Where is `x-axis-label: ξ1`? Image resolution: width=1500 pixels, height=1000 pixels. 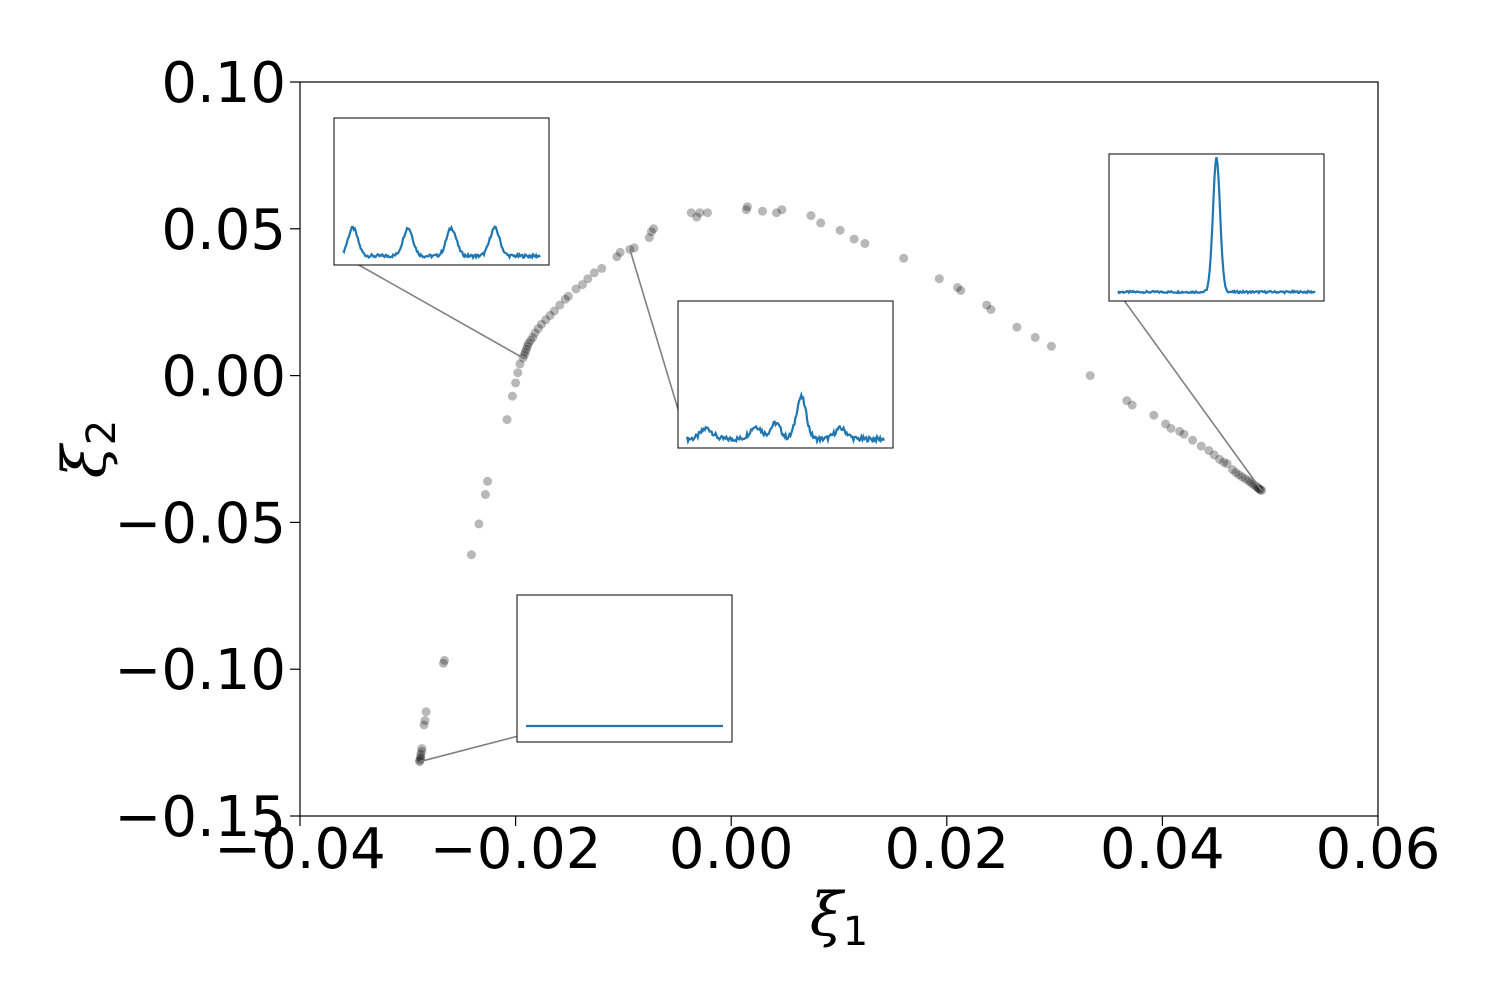 x-axis-label: ξ1 is located at coordinates (839, 917).